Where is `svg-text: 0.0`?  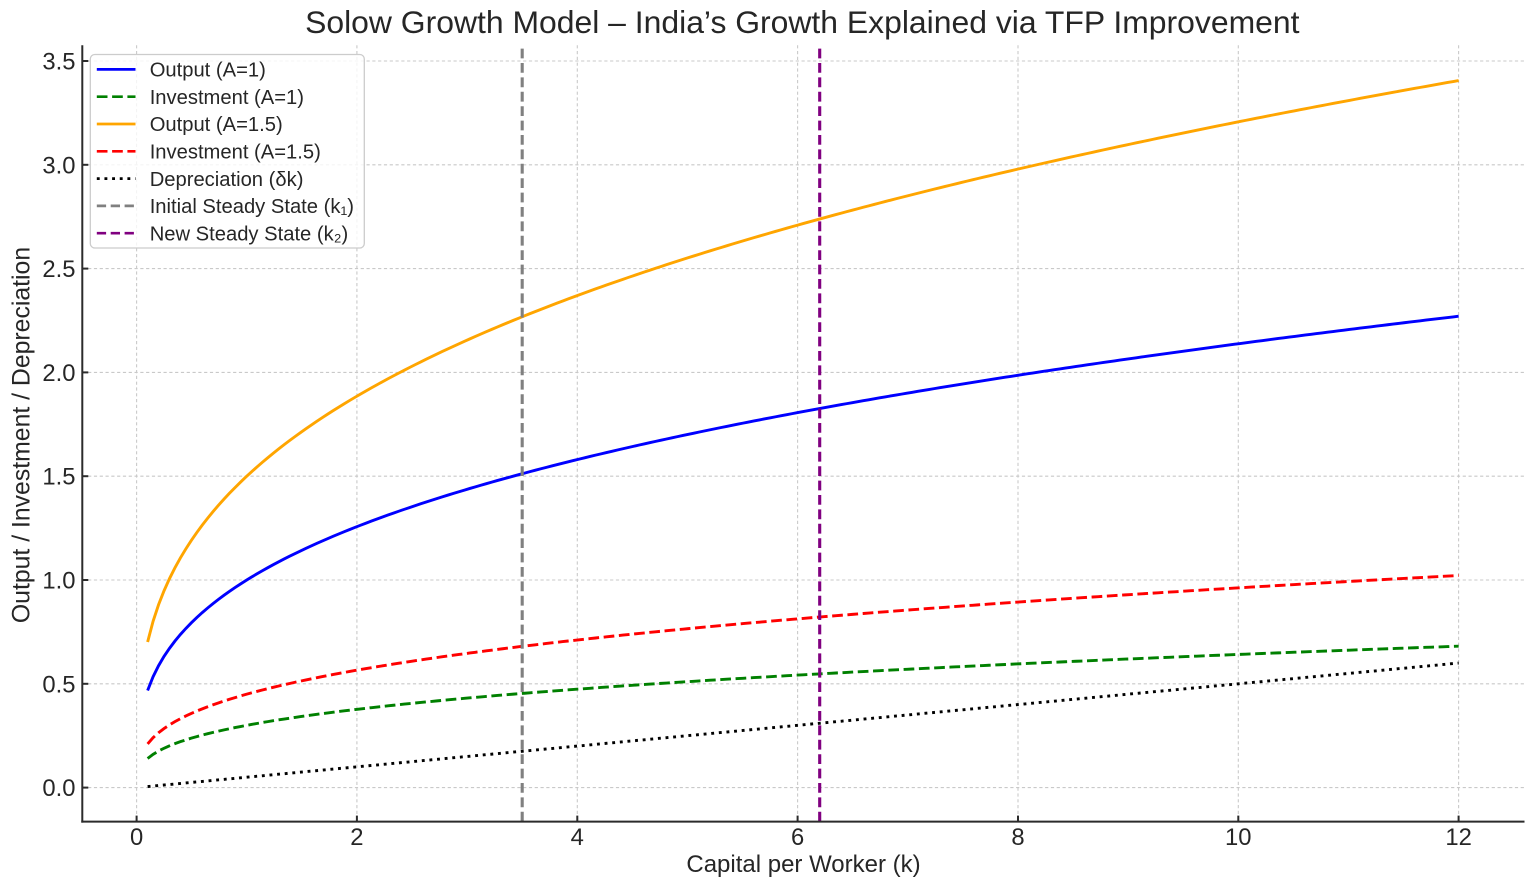
svg-text: 0.0 is located at coordinates (58, 788).